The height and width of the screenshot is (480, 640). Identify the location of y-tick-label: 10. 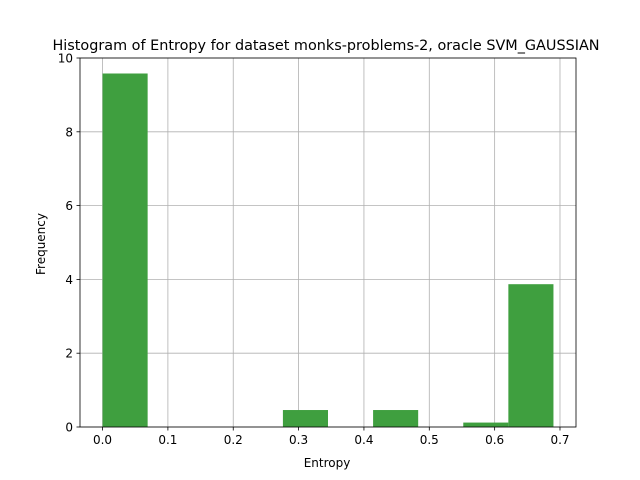
(65, 59).